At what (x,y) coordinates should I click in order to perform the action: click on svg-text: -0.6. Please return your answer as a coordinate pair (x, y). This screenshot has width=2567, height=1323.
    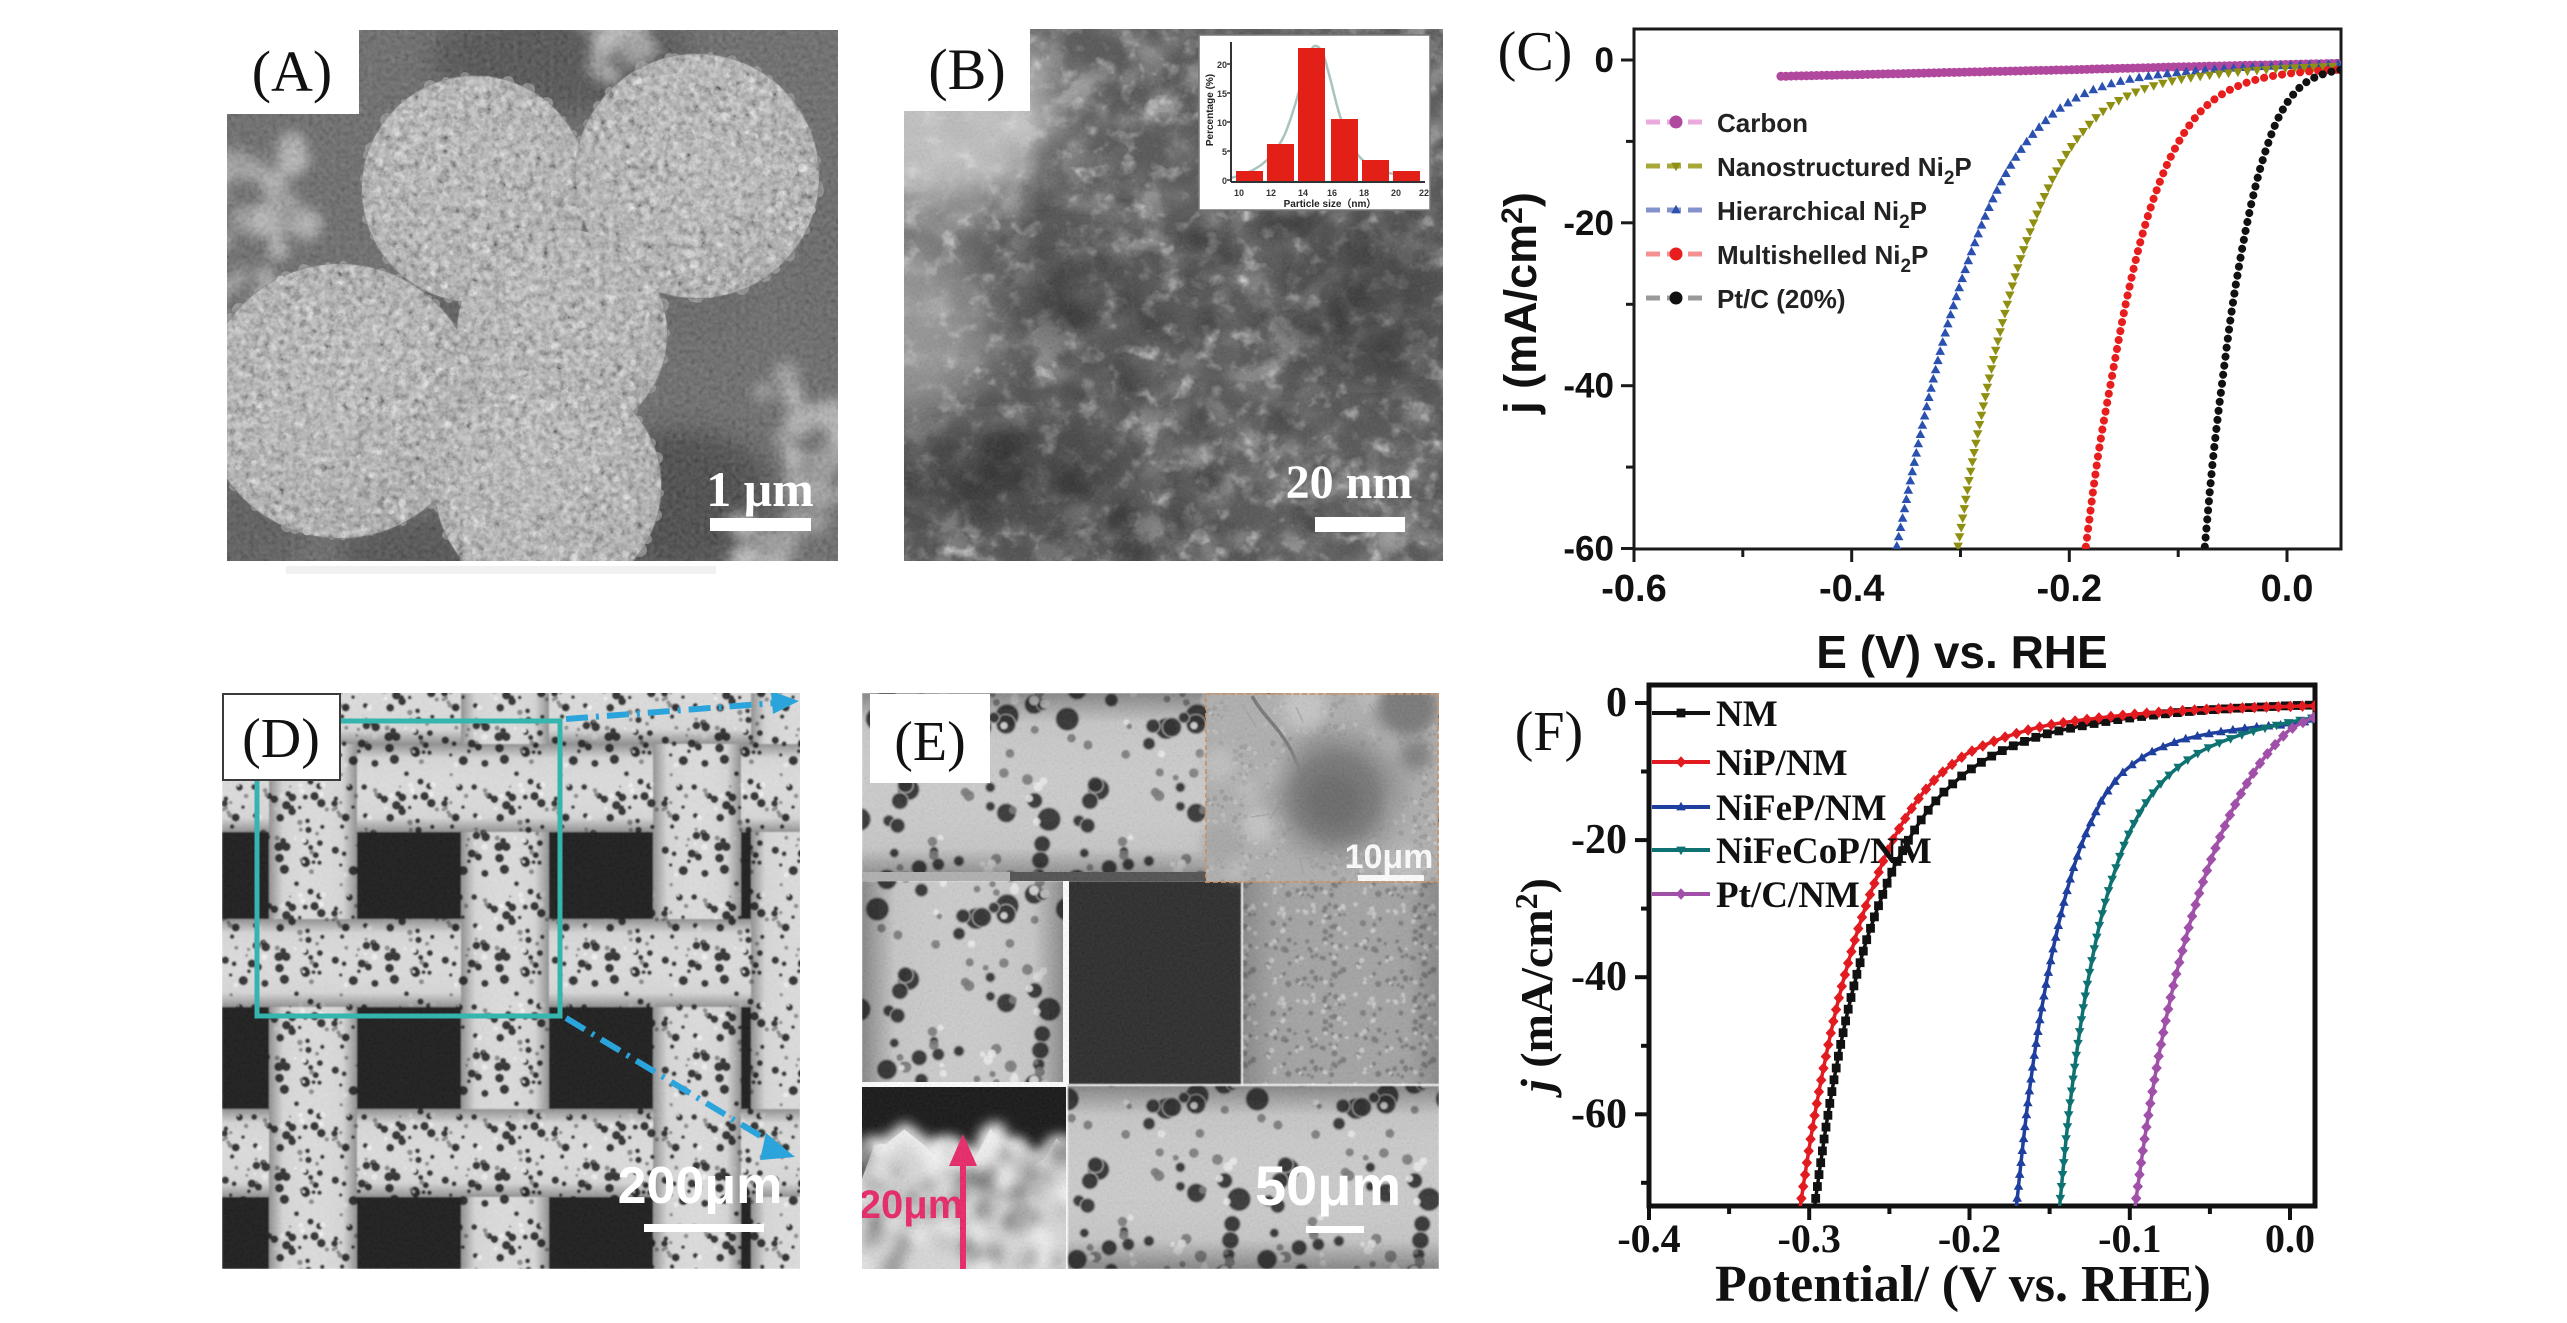
    Looking at the image, I should click on (1633, 589).